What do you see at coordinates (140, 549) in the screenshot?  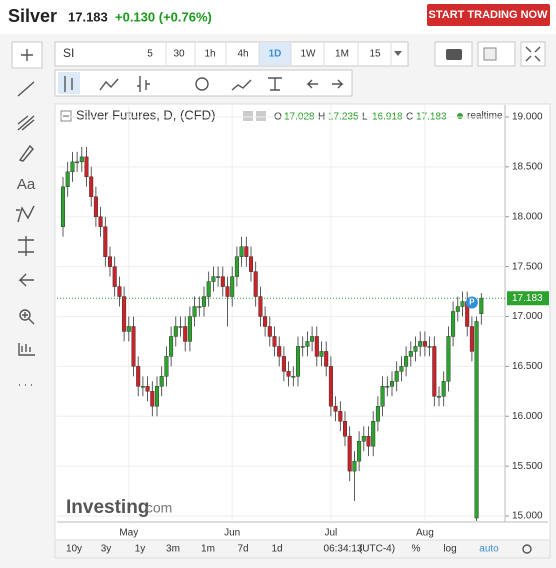 I see `range-button: 1y` at bounding box center [140, 549].